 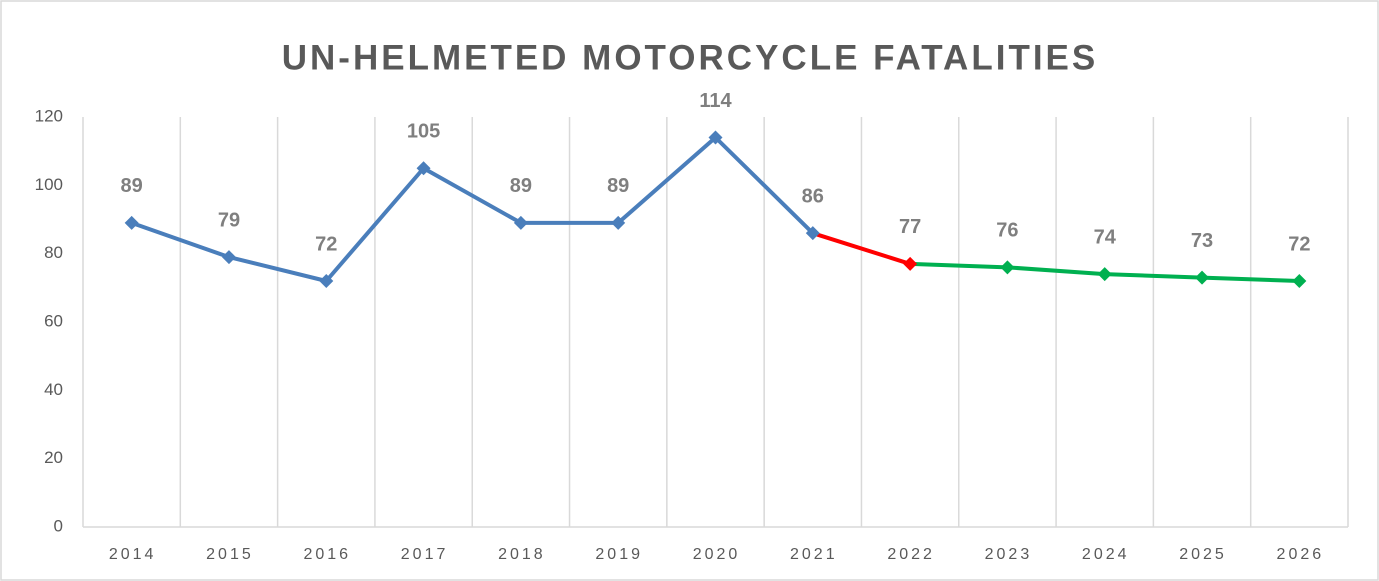 What do you see at coordinates (1105, 237) in the screenshot?
I see `data-label: 74` at bounding box center [1105, 237].